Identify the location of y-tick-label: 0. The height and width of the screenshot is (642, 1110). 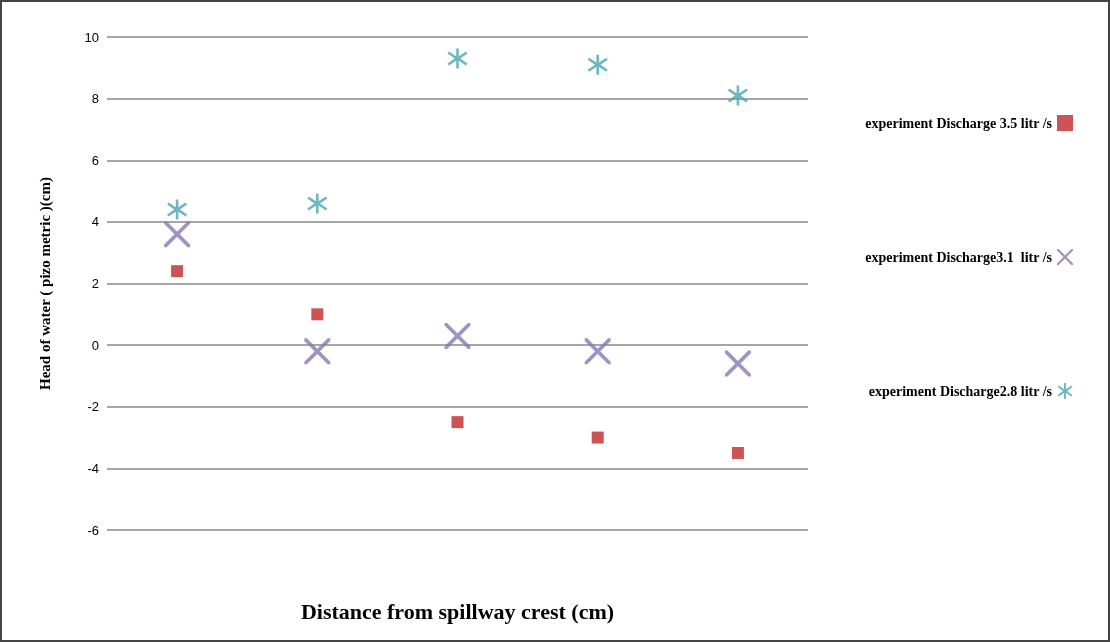
(95, 345).